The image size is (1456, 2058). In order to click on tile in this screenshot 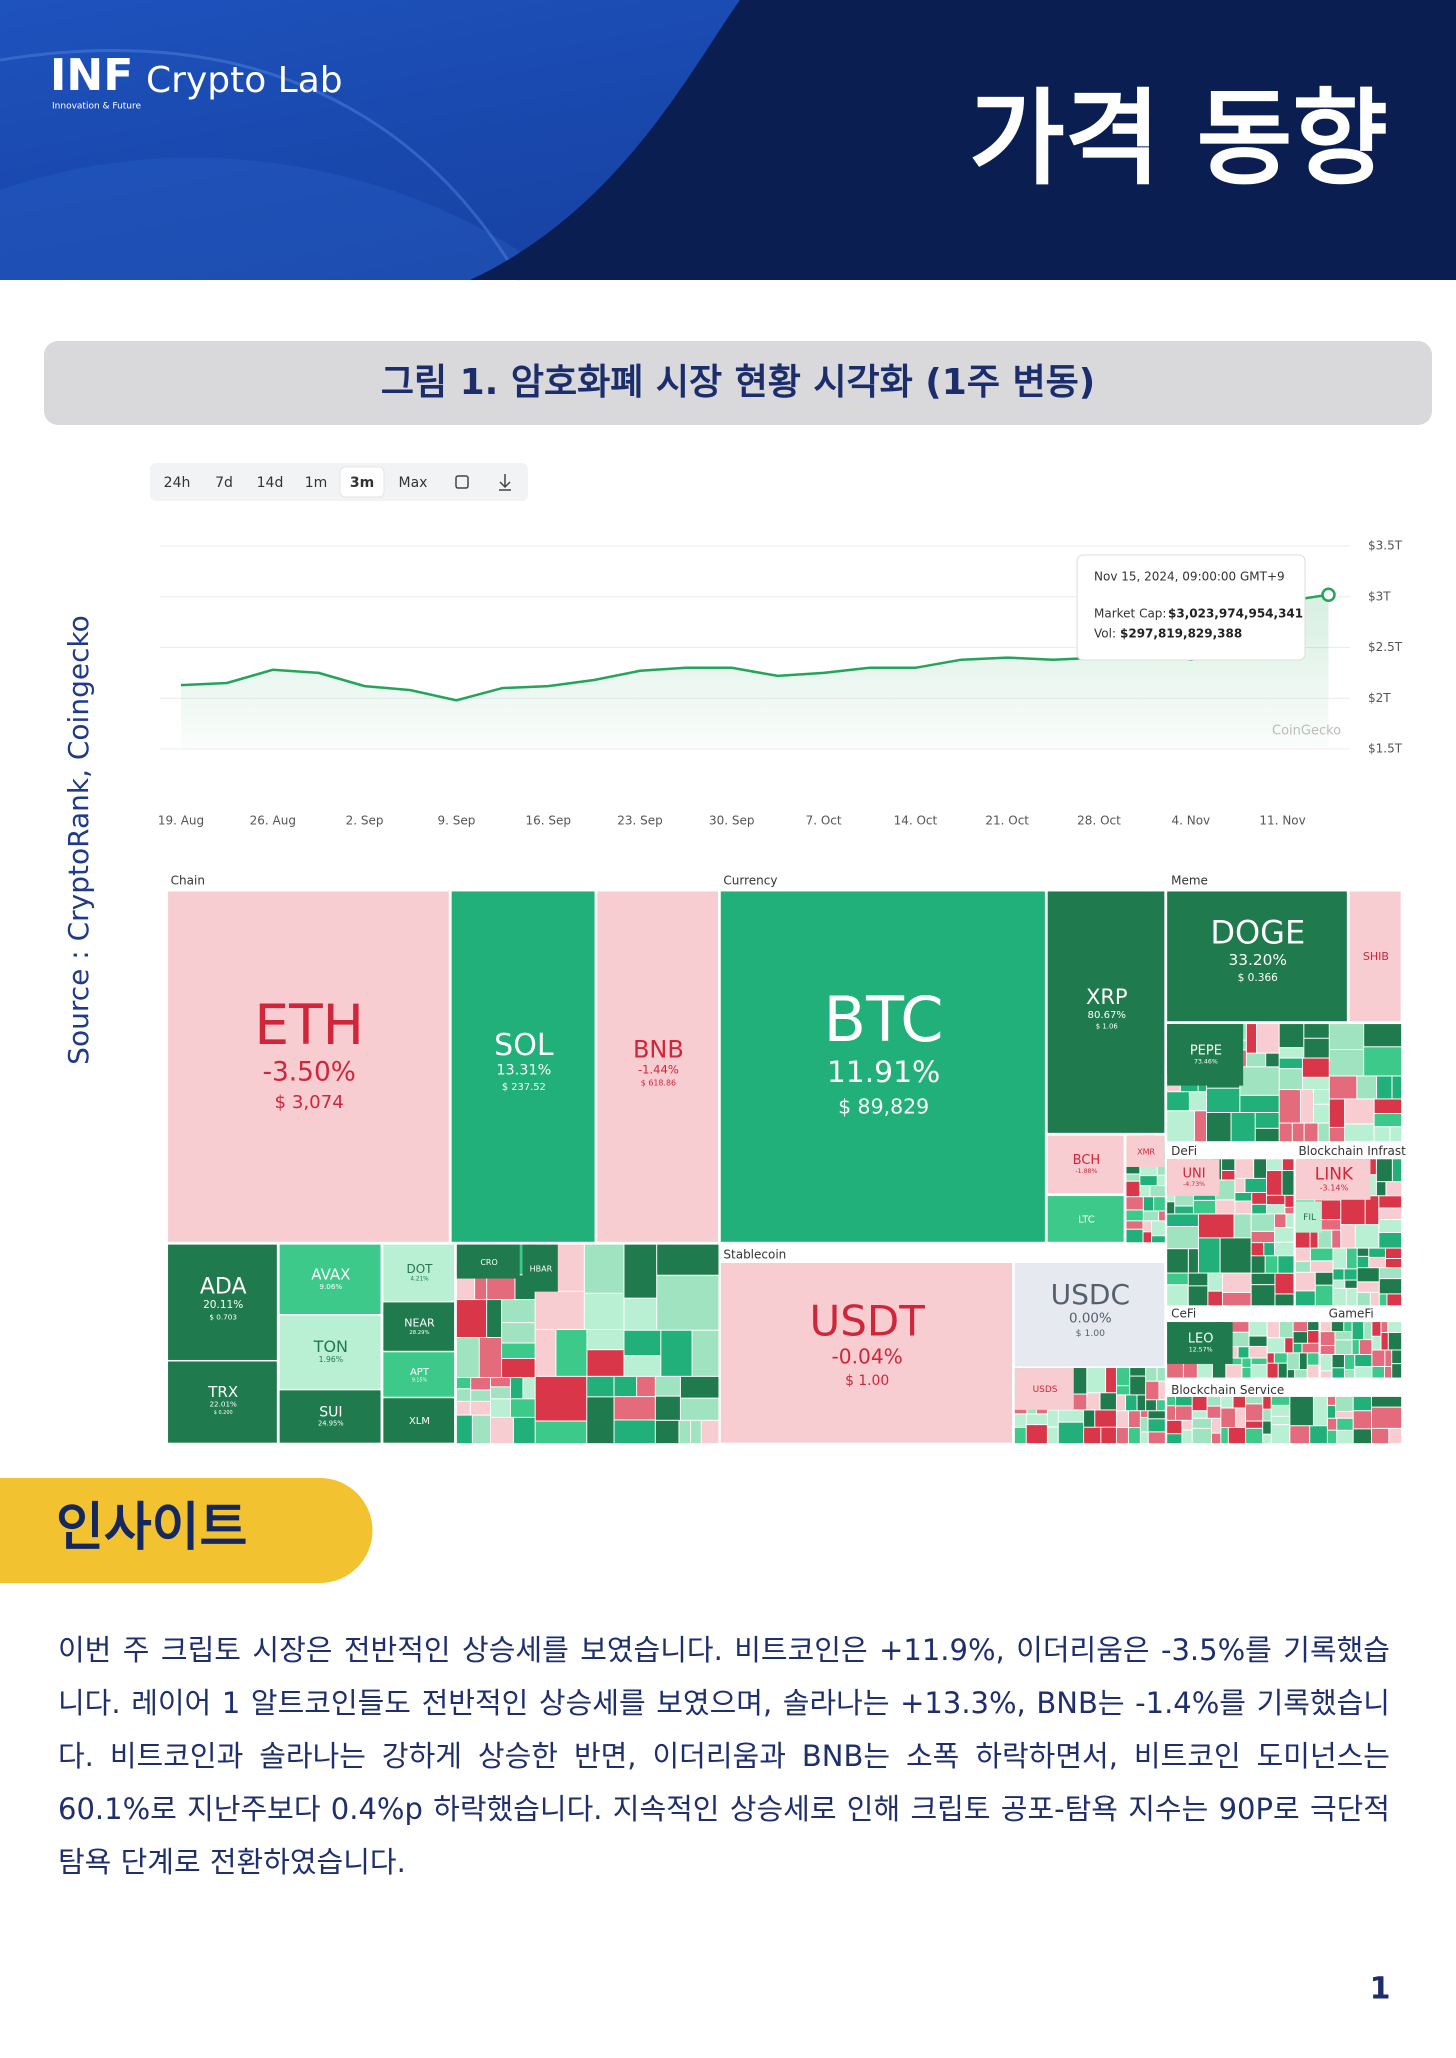, I will do `click(882, 1066)`.